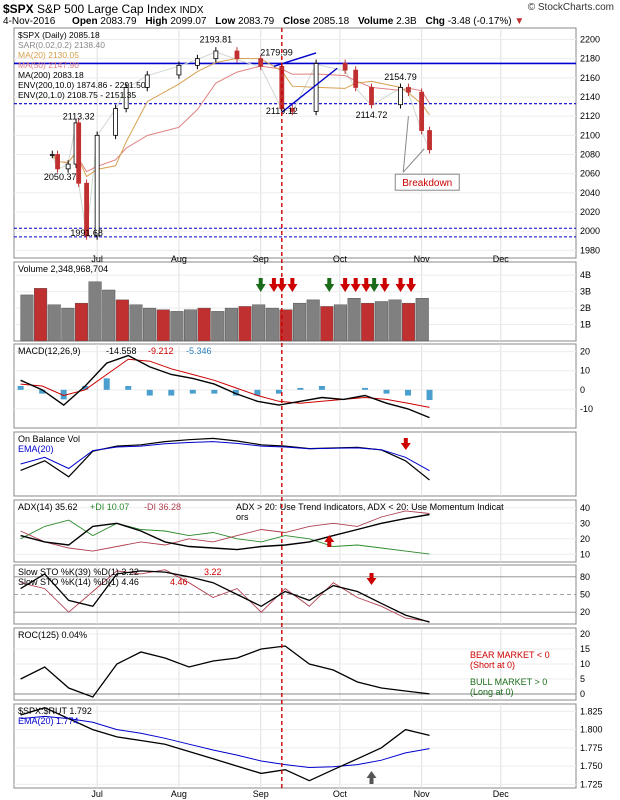  What do you see at coordinates (295, 746) in the screenshot?
I see `panel-frame-ratio` at bounding box center [295, 746].